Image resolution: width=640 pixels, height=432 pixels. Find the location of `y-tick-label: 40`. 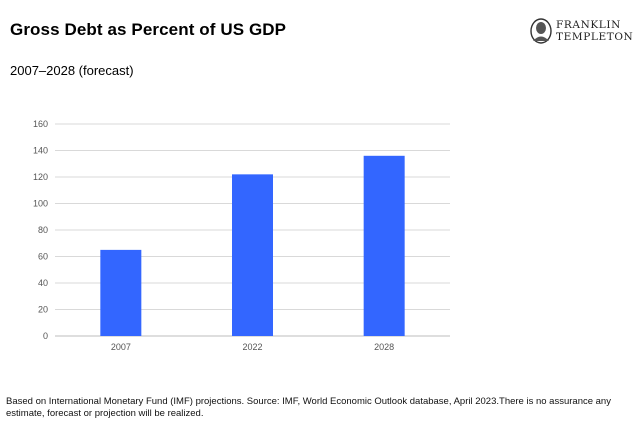

y-tick-label: 40 is located at coordinates (43, 283).